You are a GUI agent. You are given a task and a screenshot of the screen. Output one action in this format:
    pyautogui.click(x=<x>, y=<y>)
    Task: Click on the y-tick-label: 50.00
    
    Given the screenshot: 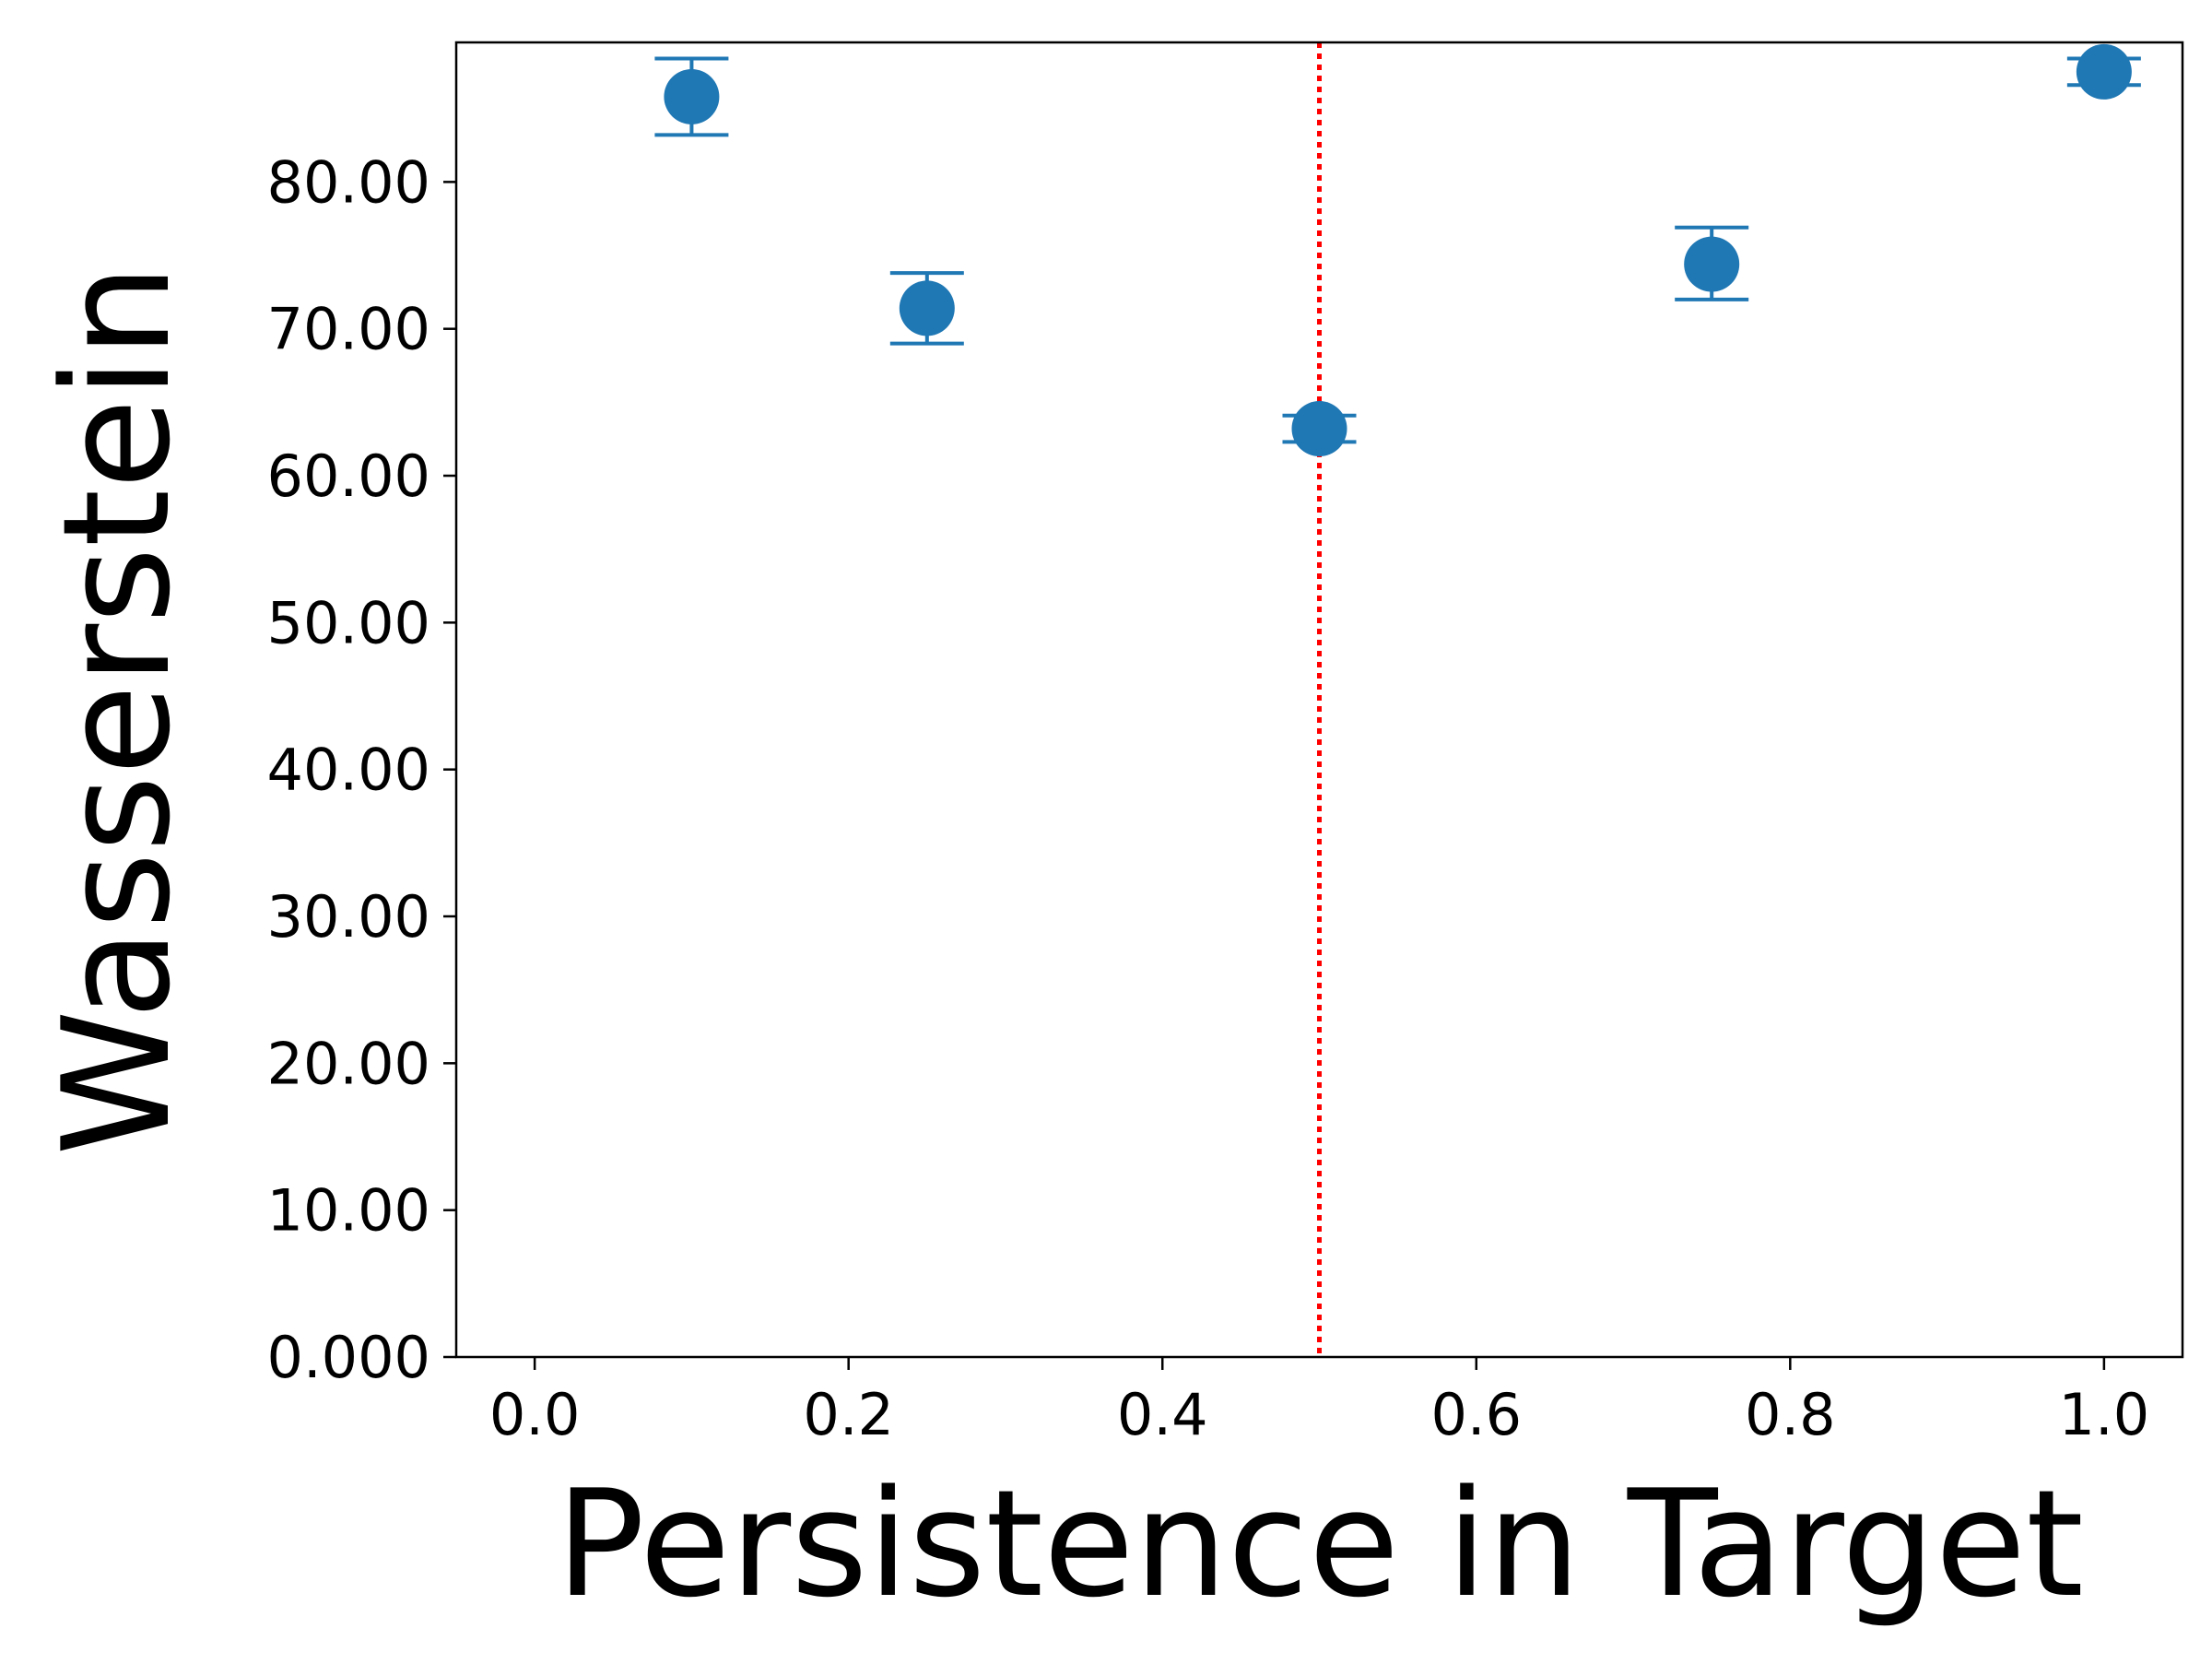 What is the action you would take?
    pyautogui.click(x=349, y=622)
    